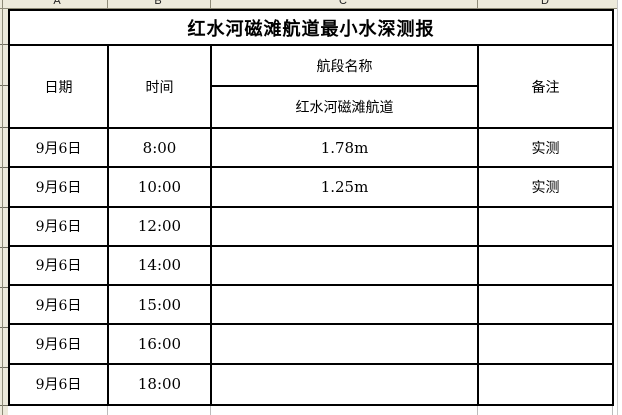 The height and width of the screenshot is (415, 622). Describe the element at coordinates (345, 108) in the screenshot. I see `header-segment-name-cell: 红水河磁滩航道` at that location.